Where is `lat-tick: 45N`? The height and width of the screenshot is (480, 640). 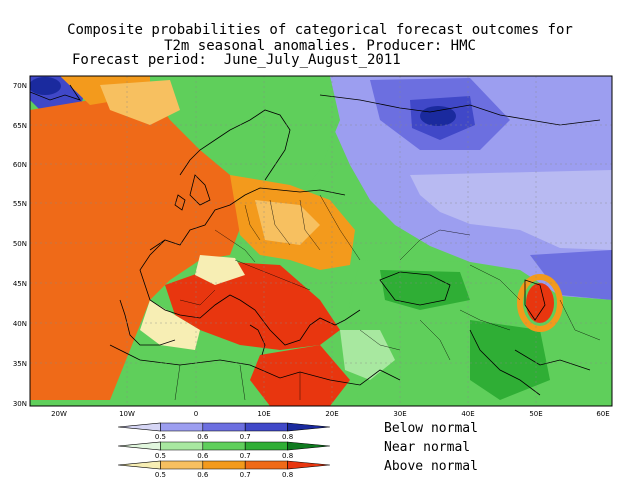
lat-tick: 45N is located at coordinates (20, 284).